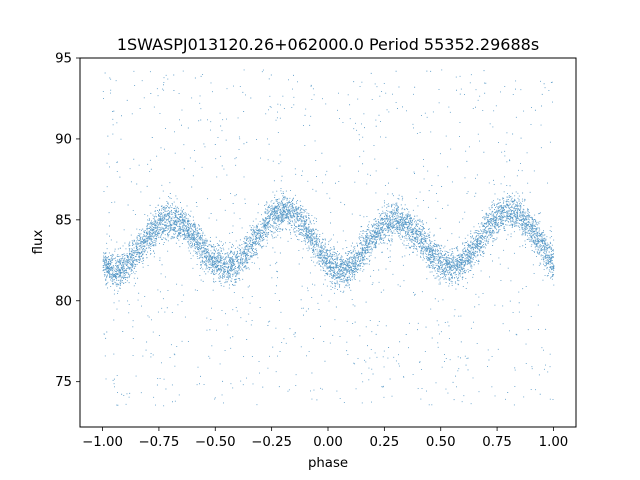 The height and width of the screenshot is (480, 640). Describe the element at coordinates (63, 382) in the screenshot. I see `y-tick-label: 75` at that location.